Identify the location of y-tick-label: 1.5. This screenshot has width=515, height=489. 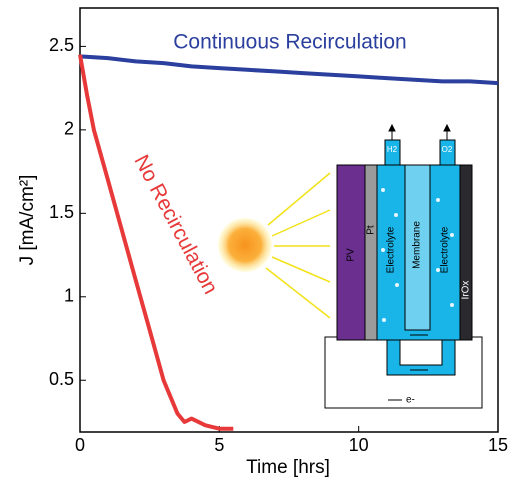
(61, 212).